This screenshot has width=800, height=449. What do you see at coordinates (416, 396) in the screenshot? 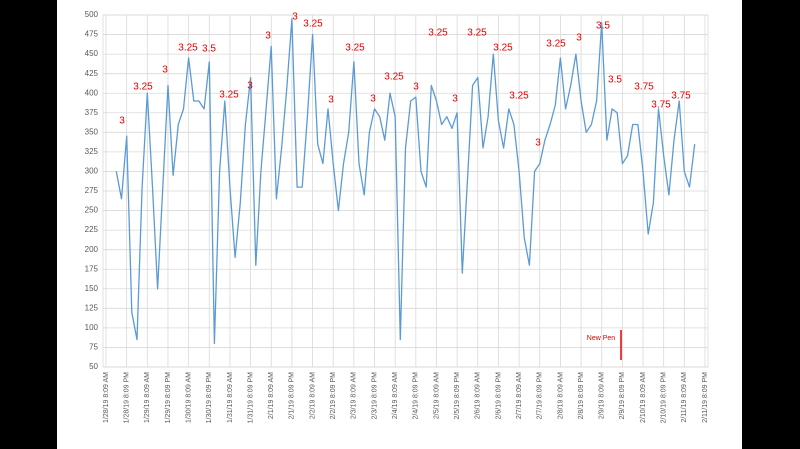
I see `x-tick-label: 2/4/19 8:09 PM` at bounding box center [416, 396].